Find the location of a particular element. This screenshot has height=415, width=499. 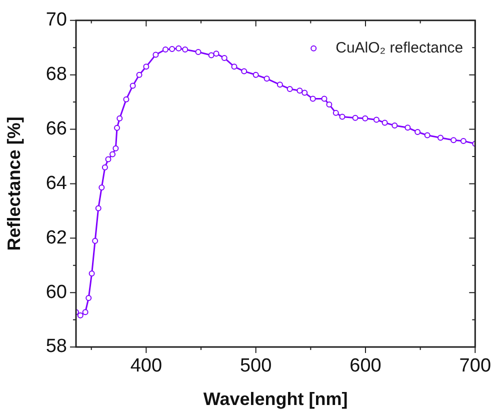

y-tick-label: 58 is located at coordinates (56, 347).